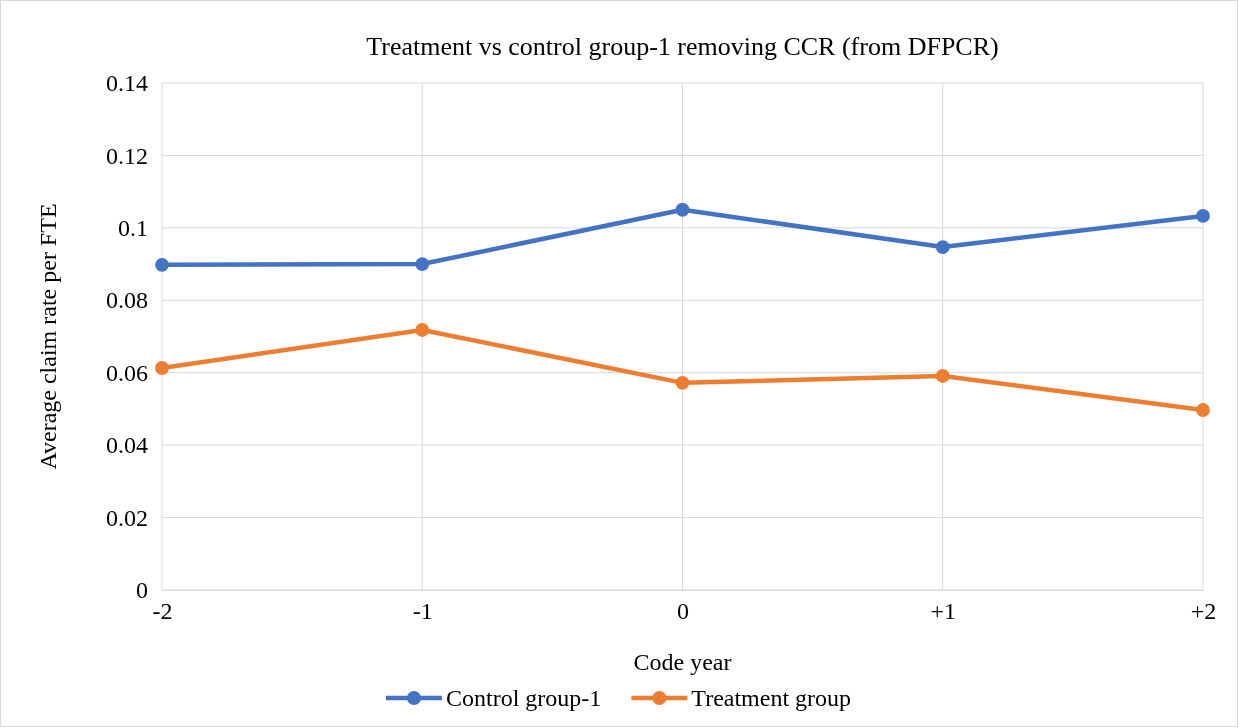 The image size is (1239, 728). What do you see at coordinates (943, 611) in the screenshot?
I see `x-tick-label: +1` at bounding box center [943, 611].